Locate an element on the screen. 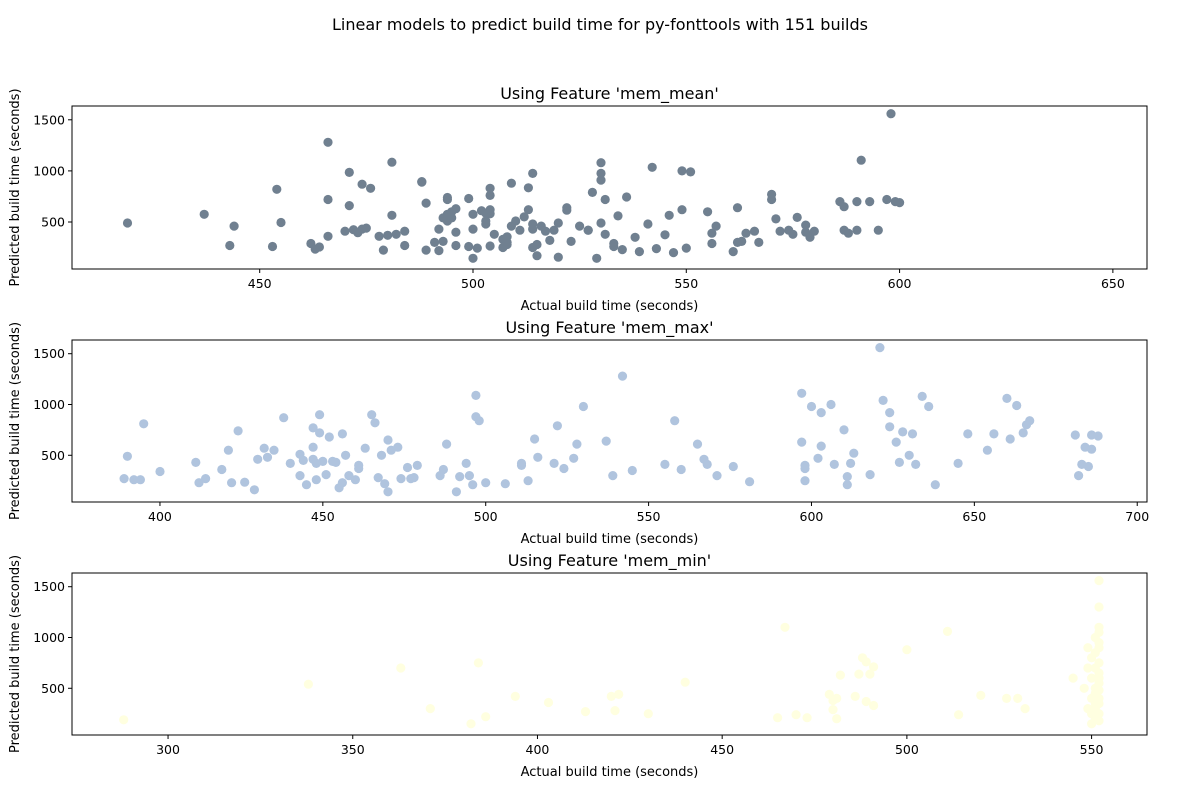  x-tick-label: 600 is located at coordinates (900, 283).